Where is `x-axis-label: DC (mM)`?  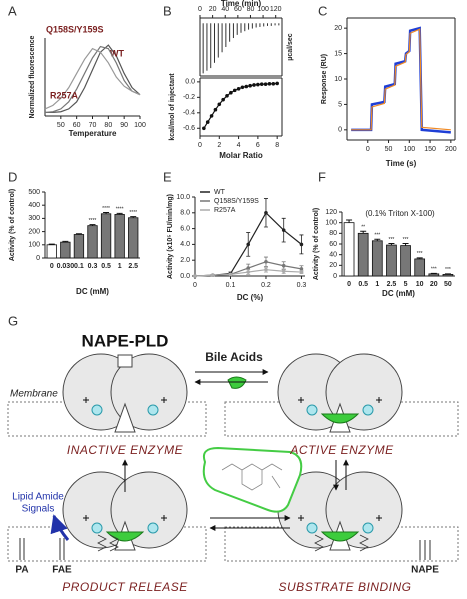
x-axis-label: DC (mM) is located at coordinates (398, 293).